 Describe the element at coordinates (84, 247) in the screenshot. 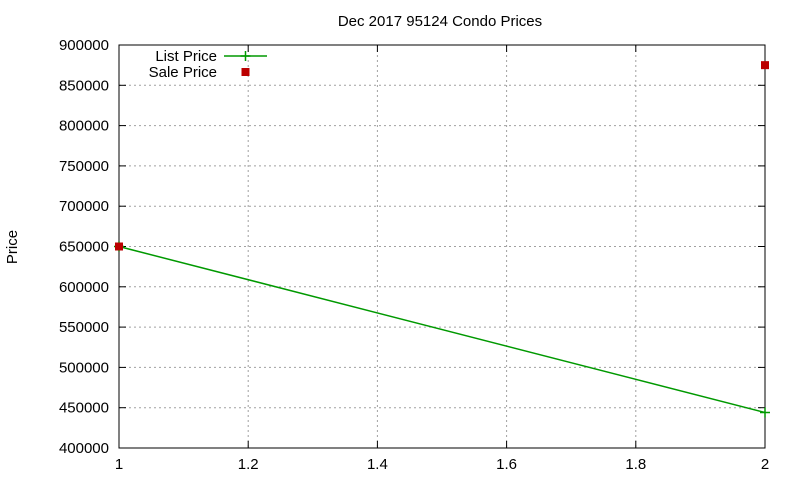

I see `y-tick-label: 650000` at that location.